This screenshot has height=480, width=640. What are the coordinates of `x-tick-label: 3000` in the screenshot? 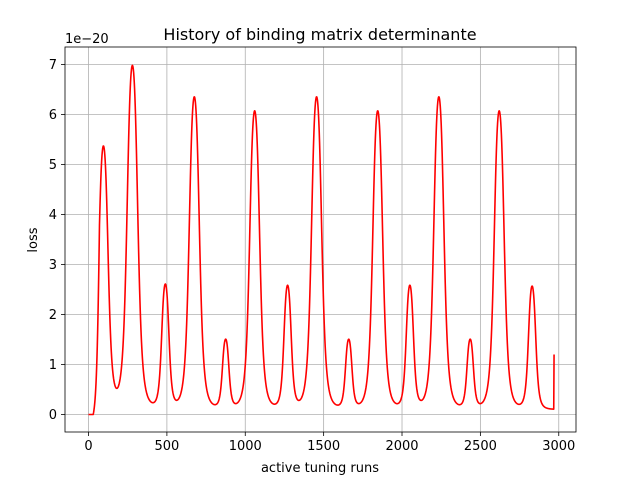 It's located at (558, 446).